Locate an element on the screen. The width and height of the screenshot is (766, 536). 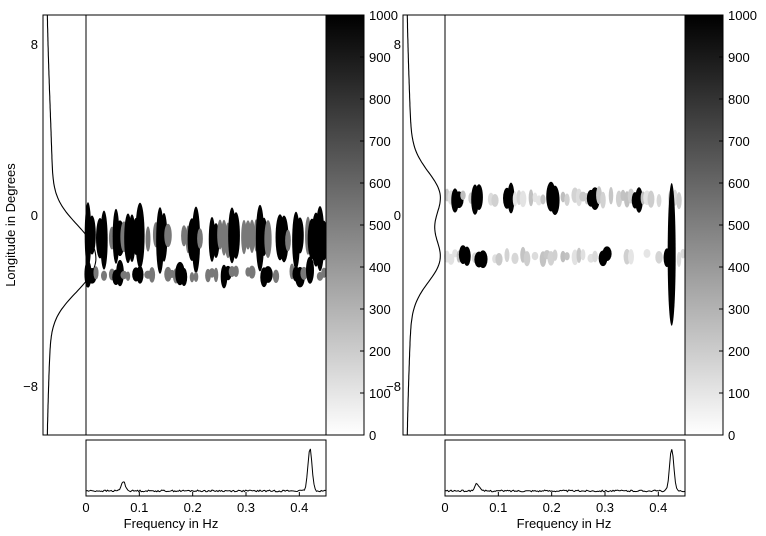
right-bottom-spectrum-line is located at coordinates (565, 471).